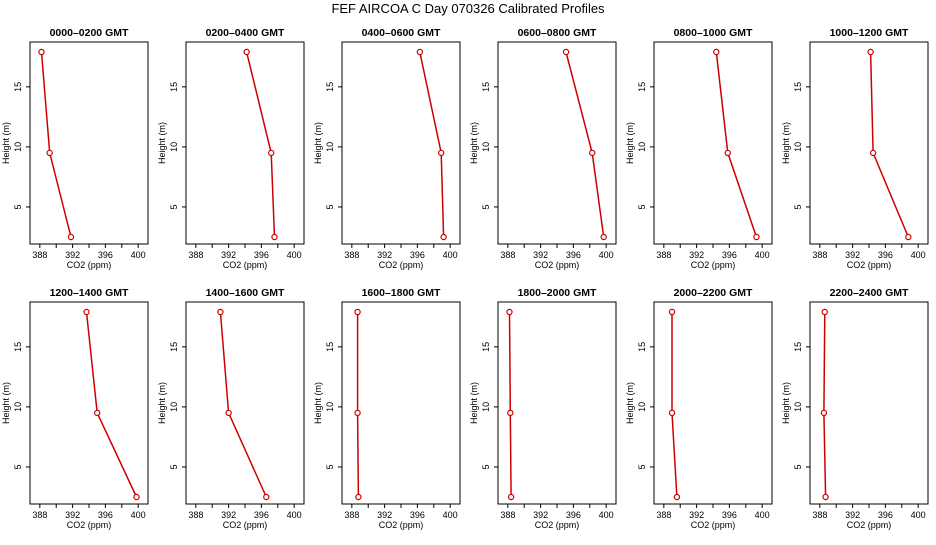 This screenshot has height=545, width=936. What do you see at coordinates (869, 293) in the screenshot?
I see `panel-title: 2200–2400 GMT` at bounding box center [869, 293].